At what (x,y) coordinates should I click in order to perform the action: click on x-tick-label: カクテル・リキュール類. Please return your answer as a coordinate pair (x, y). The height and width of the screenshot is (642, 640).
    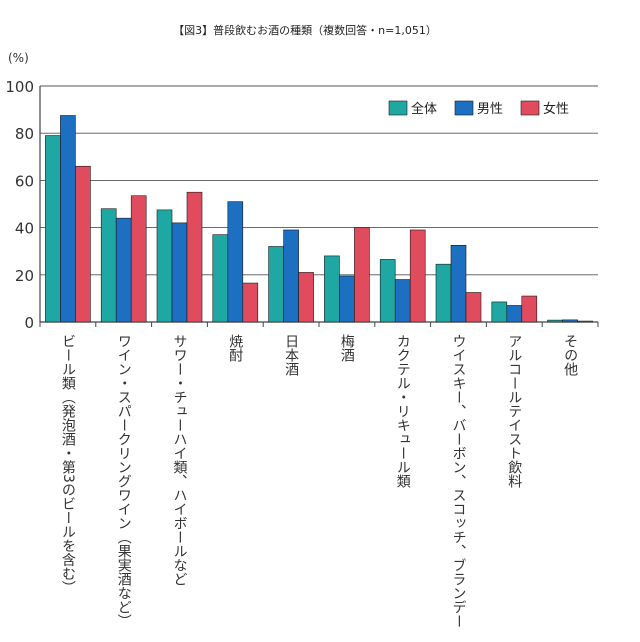
    Looking at the image, I should click on (403, 411).